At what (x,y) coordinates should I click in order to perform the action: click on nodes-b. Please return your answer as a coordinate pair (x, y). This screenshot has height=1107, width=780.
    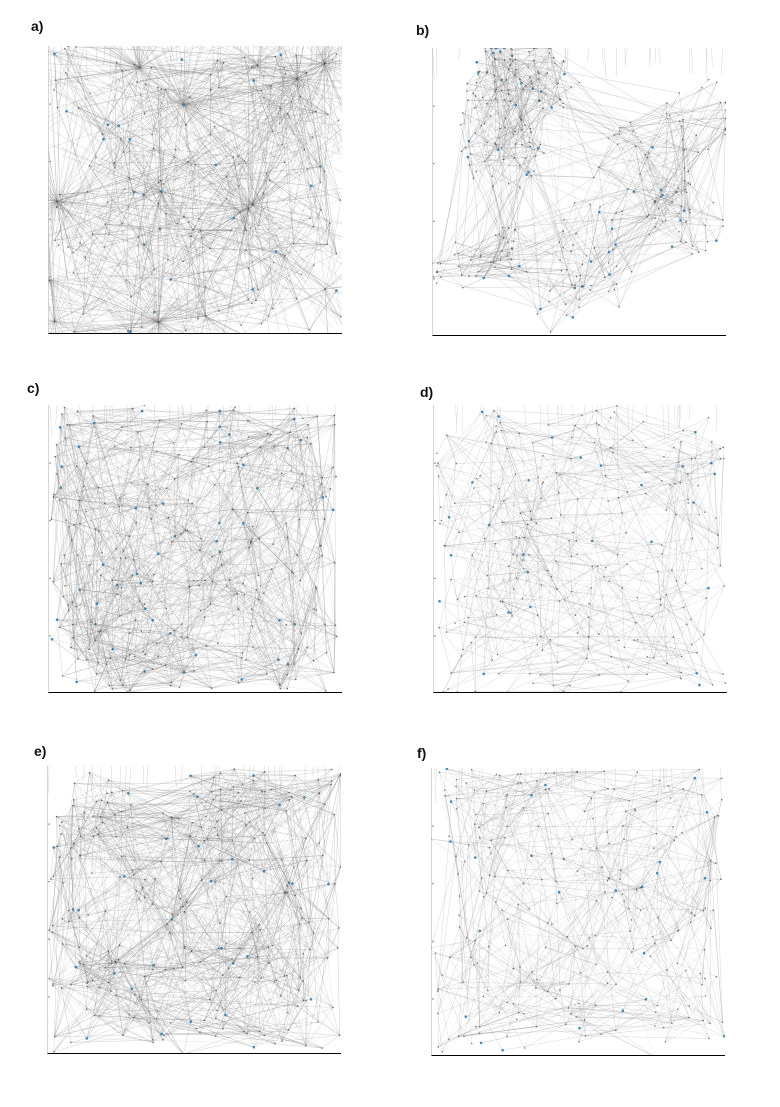
    Looking at the image, I should click on (579, 190).